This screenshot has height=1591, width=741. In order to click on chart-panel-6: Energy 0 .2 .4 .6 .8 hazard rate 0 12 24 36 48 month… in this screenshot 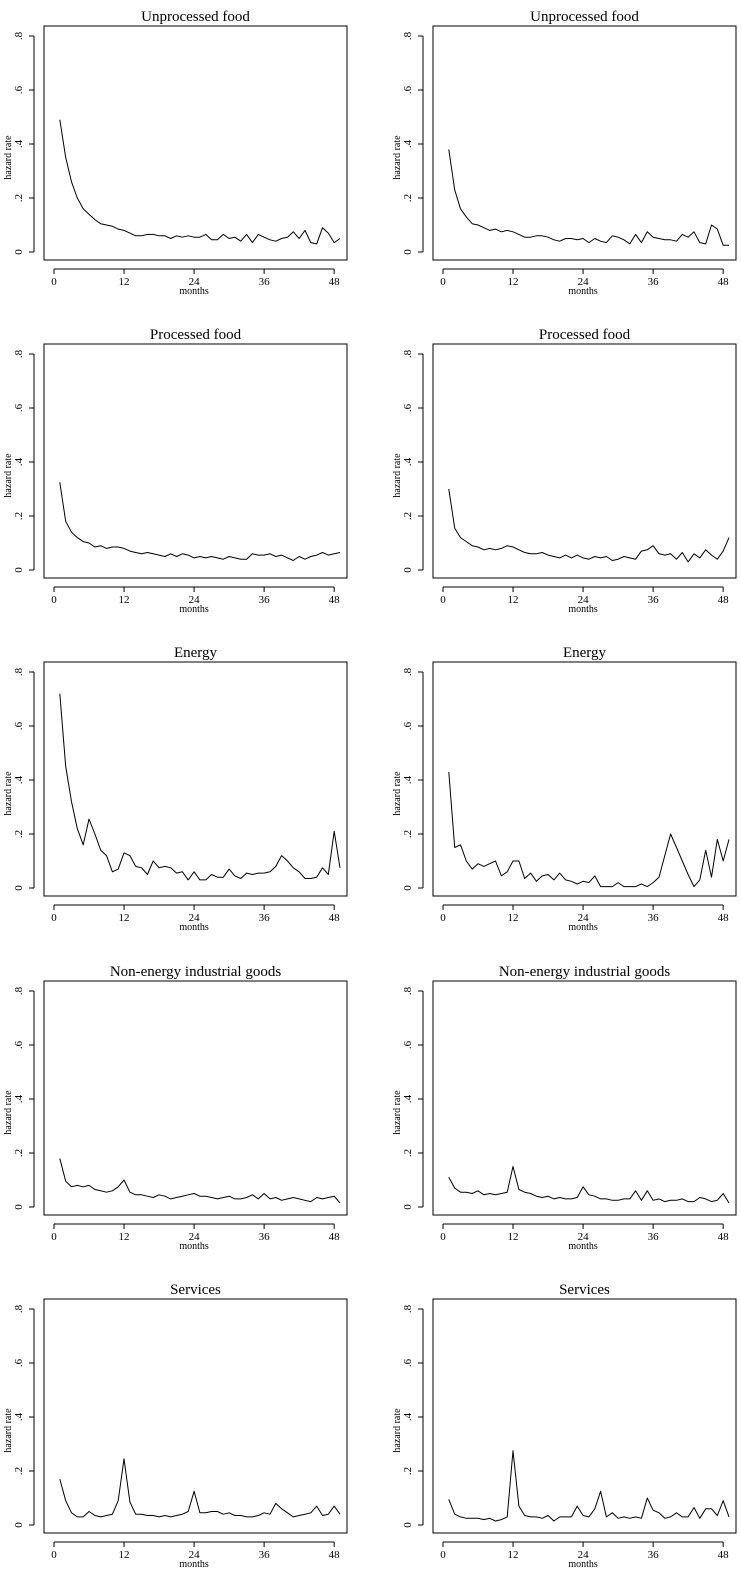, I will do `click(564, 789)`.